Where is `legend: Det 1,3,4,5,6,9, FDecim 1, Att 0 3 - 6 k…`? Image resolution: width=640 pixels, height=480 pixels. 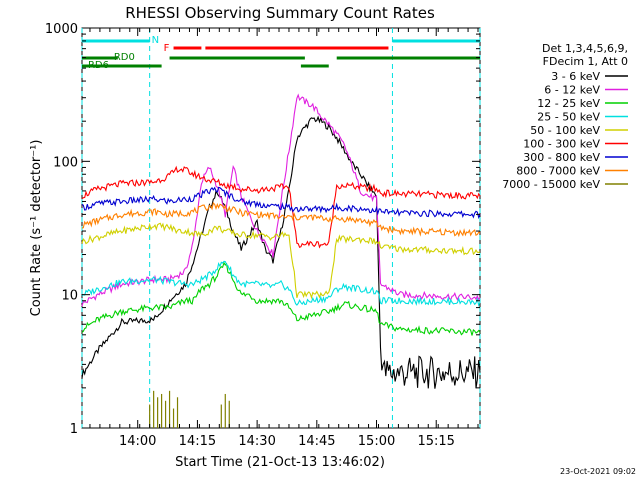 legend: Det 1,3,4,5,6,9, FDecim 1, Att 0 3 - 6 k… is located at coordinates (565, 116).